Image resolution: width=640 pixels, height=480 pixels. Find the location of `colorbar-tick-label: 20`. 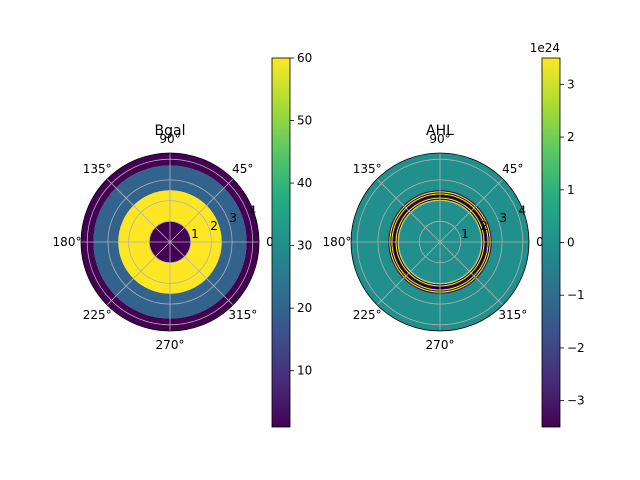

colorbar-tick-label: 20 is located at coordinates (304, 308).